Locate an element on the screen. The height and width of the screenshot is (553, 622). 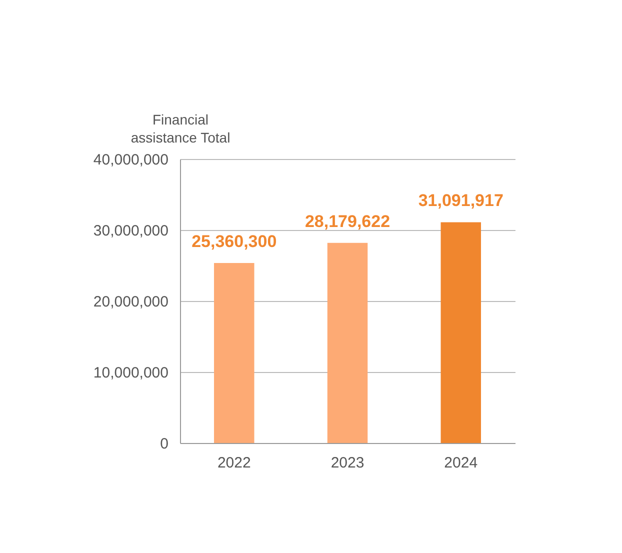
y-tick-label: 10,000,000 is located at coordinates (130, 373).